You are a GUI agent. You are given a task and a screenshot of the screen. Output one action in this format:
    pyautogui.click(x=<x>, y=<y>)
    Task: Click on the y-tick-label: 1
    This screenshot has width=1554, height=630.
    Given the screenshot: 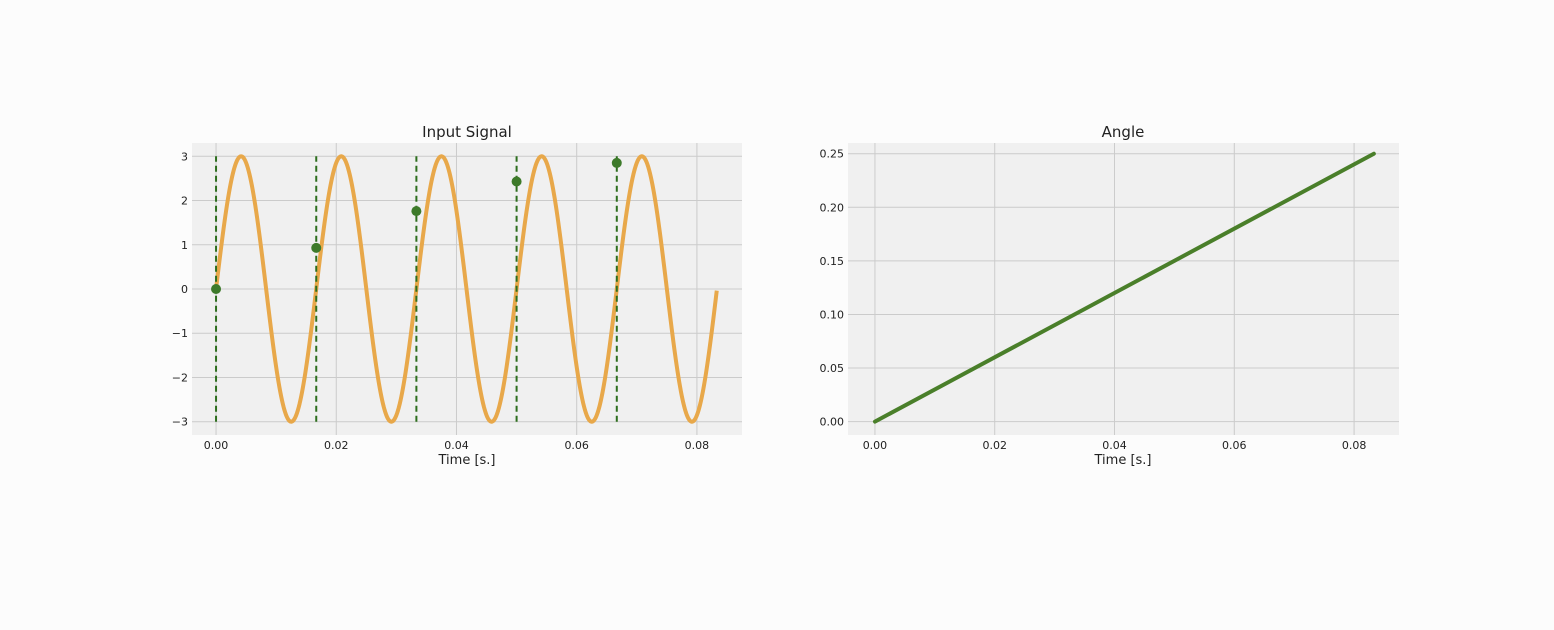 What is the action you would take?
    pyautogui.click(x=184, y=245)
    